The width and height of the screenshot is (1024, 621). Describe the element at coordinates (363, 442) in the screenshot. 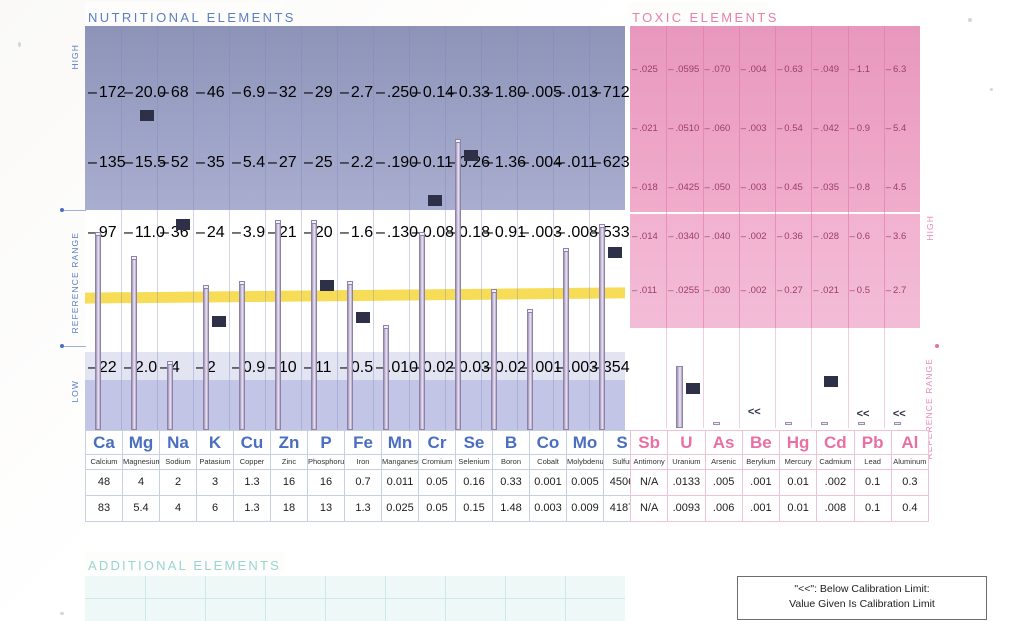

I see `element-symbol: Fe` at that location.